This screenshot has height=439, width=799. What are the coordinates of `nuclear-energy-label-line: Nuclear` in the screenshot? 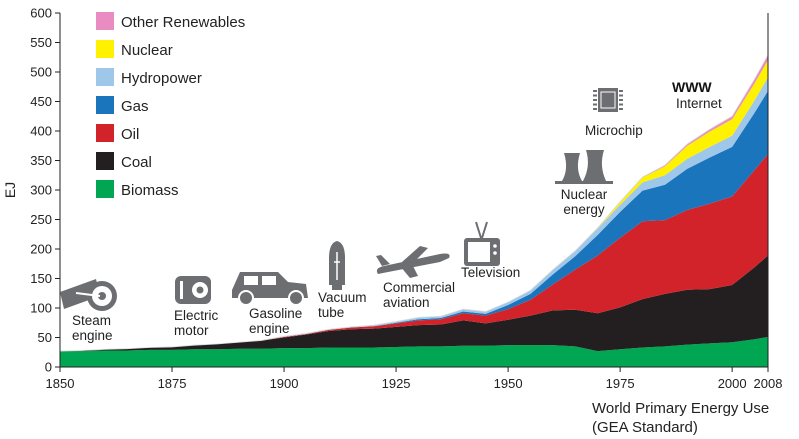 It's located at (584, 194).